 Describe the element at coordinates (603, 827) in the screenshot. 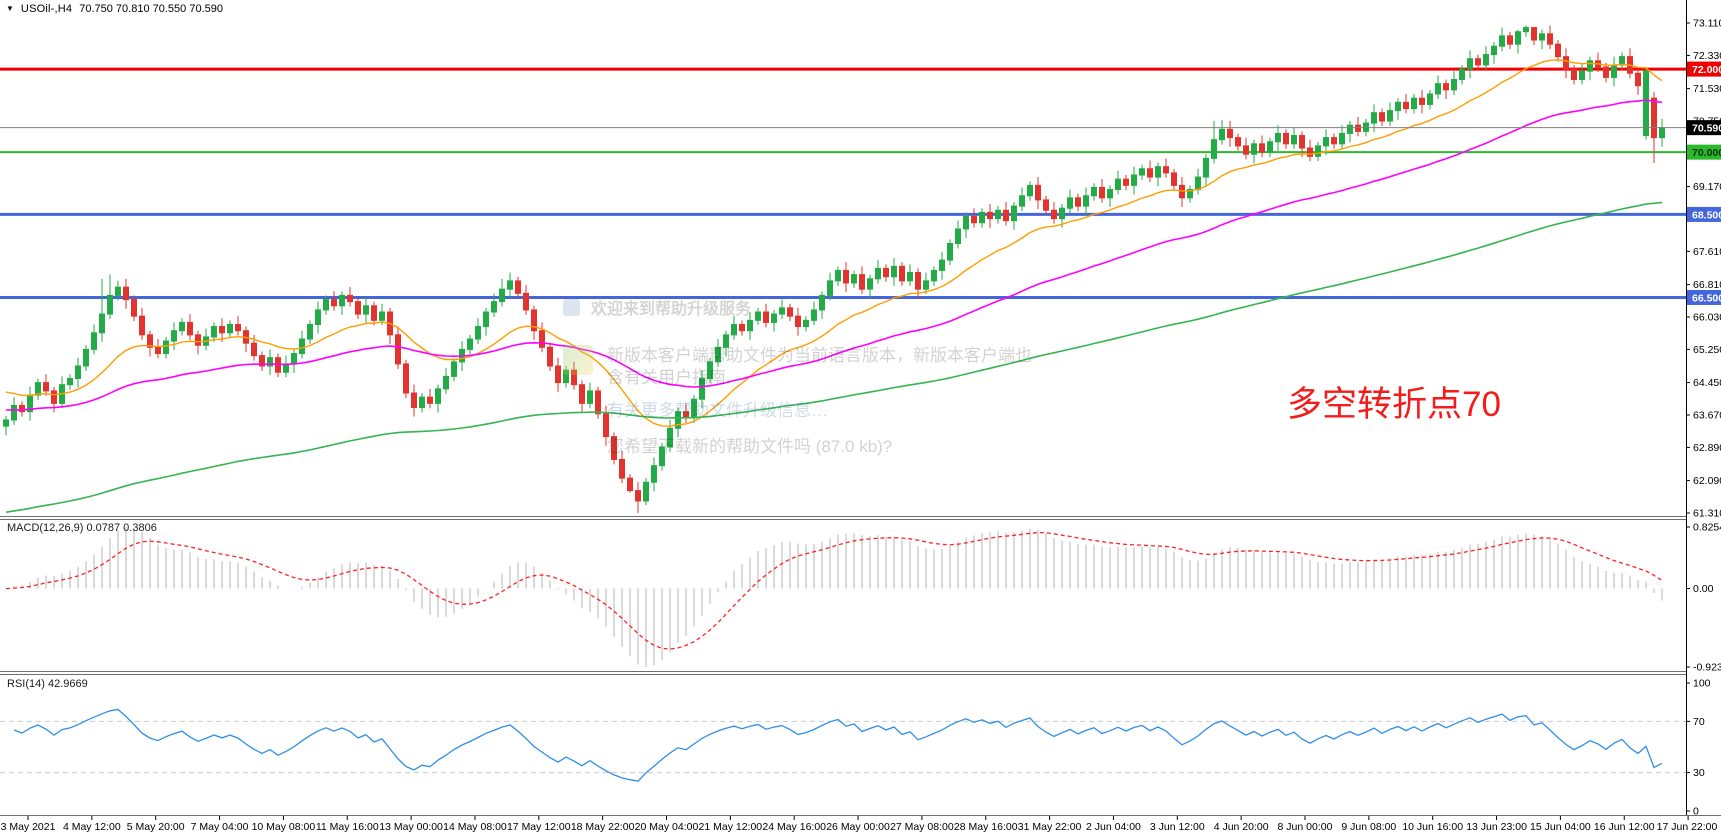

I see `svg-text: 18 May 22:00` at that location.